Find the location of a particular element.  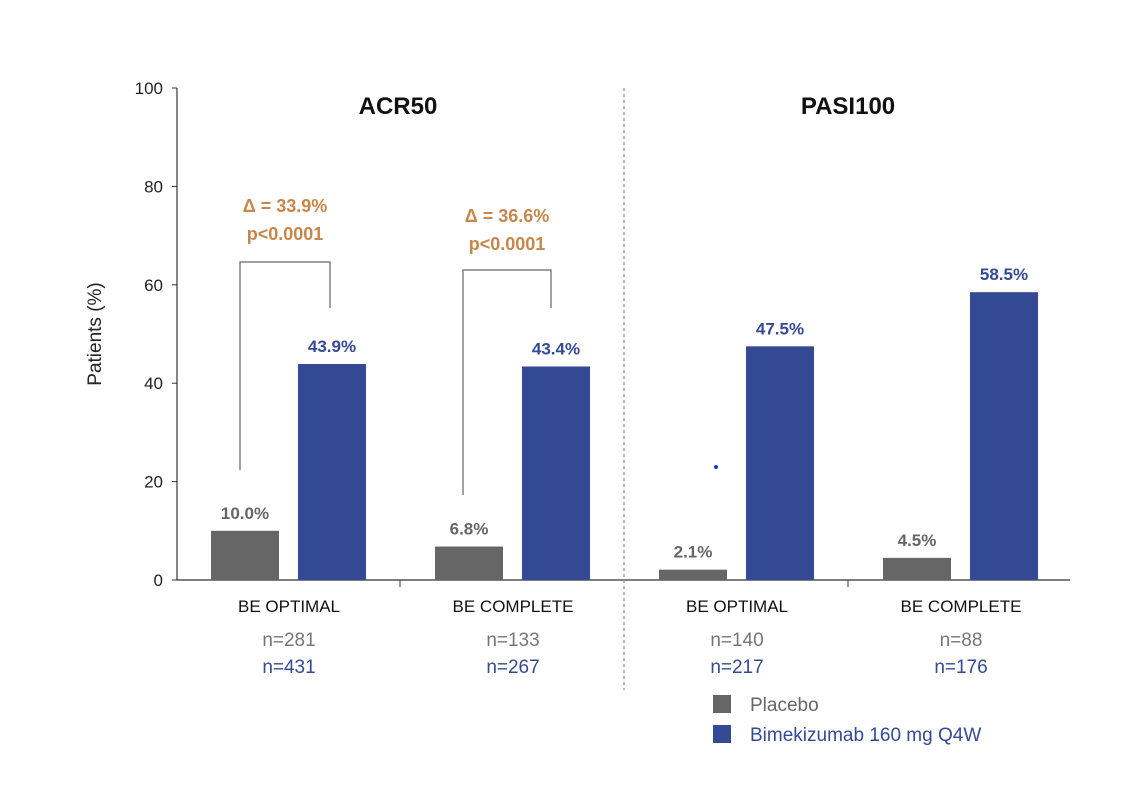

n-bimekizumab: n=217 is located at coordinates (736, 667).